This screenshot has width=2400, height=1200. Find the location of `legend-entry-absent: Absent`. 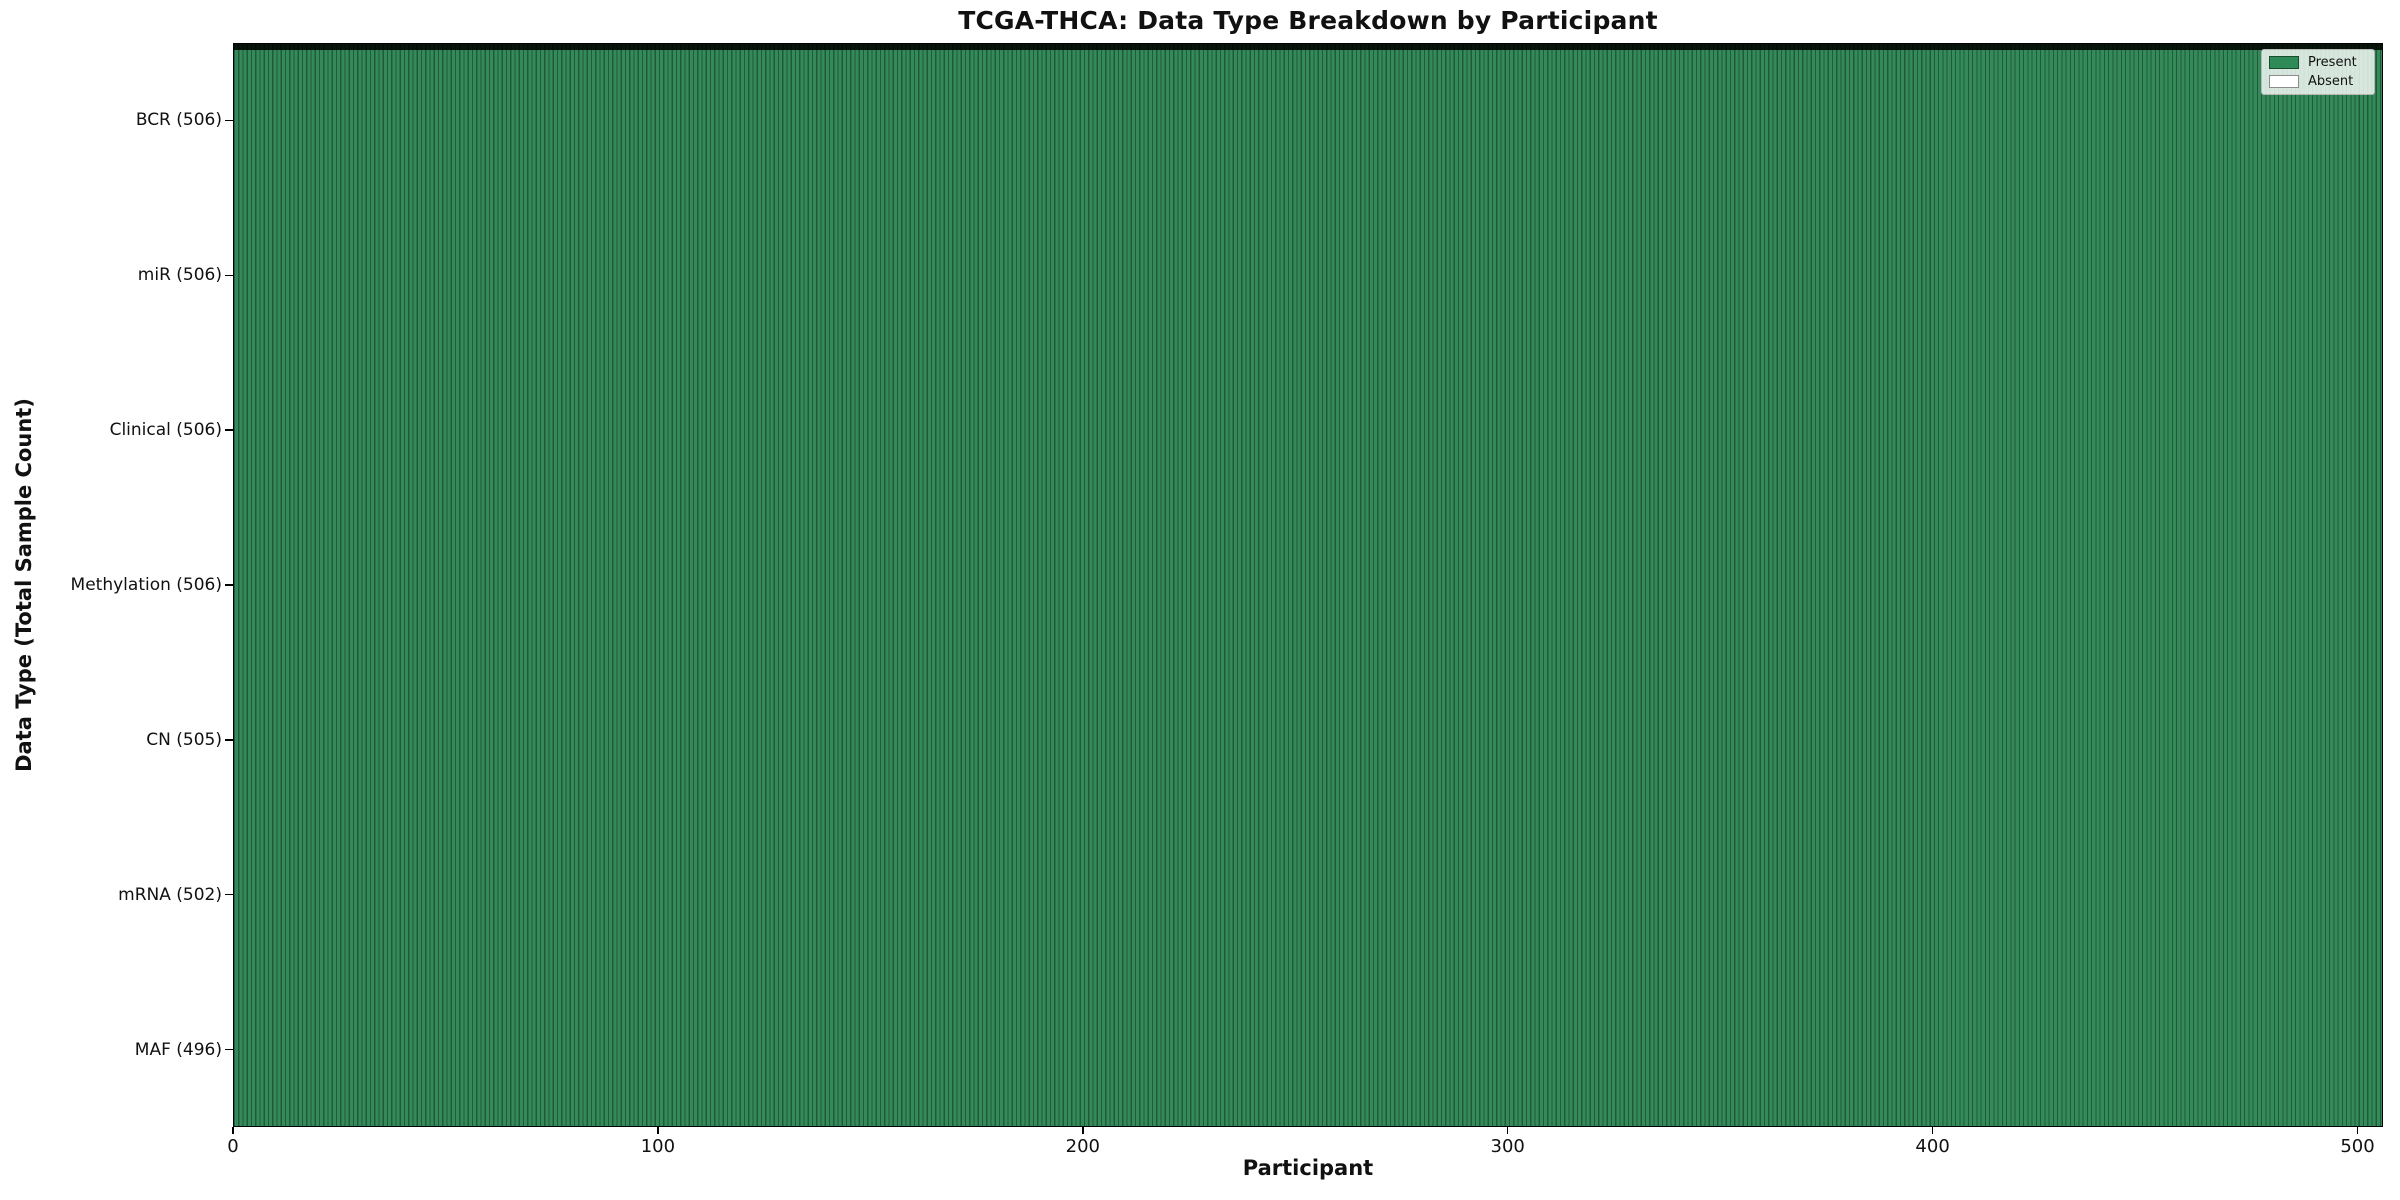

legend-entry-absent: Absent is located at coordinates (2317, 81).